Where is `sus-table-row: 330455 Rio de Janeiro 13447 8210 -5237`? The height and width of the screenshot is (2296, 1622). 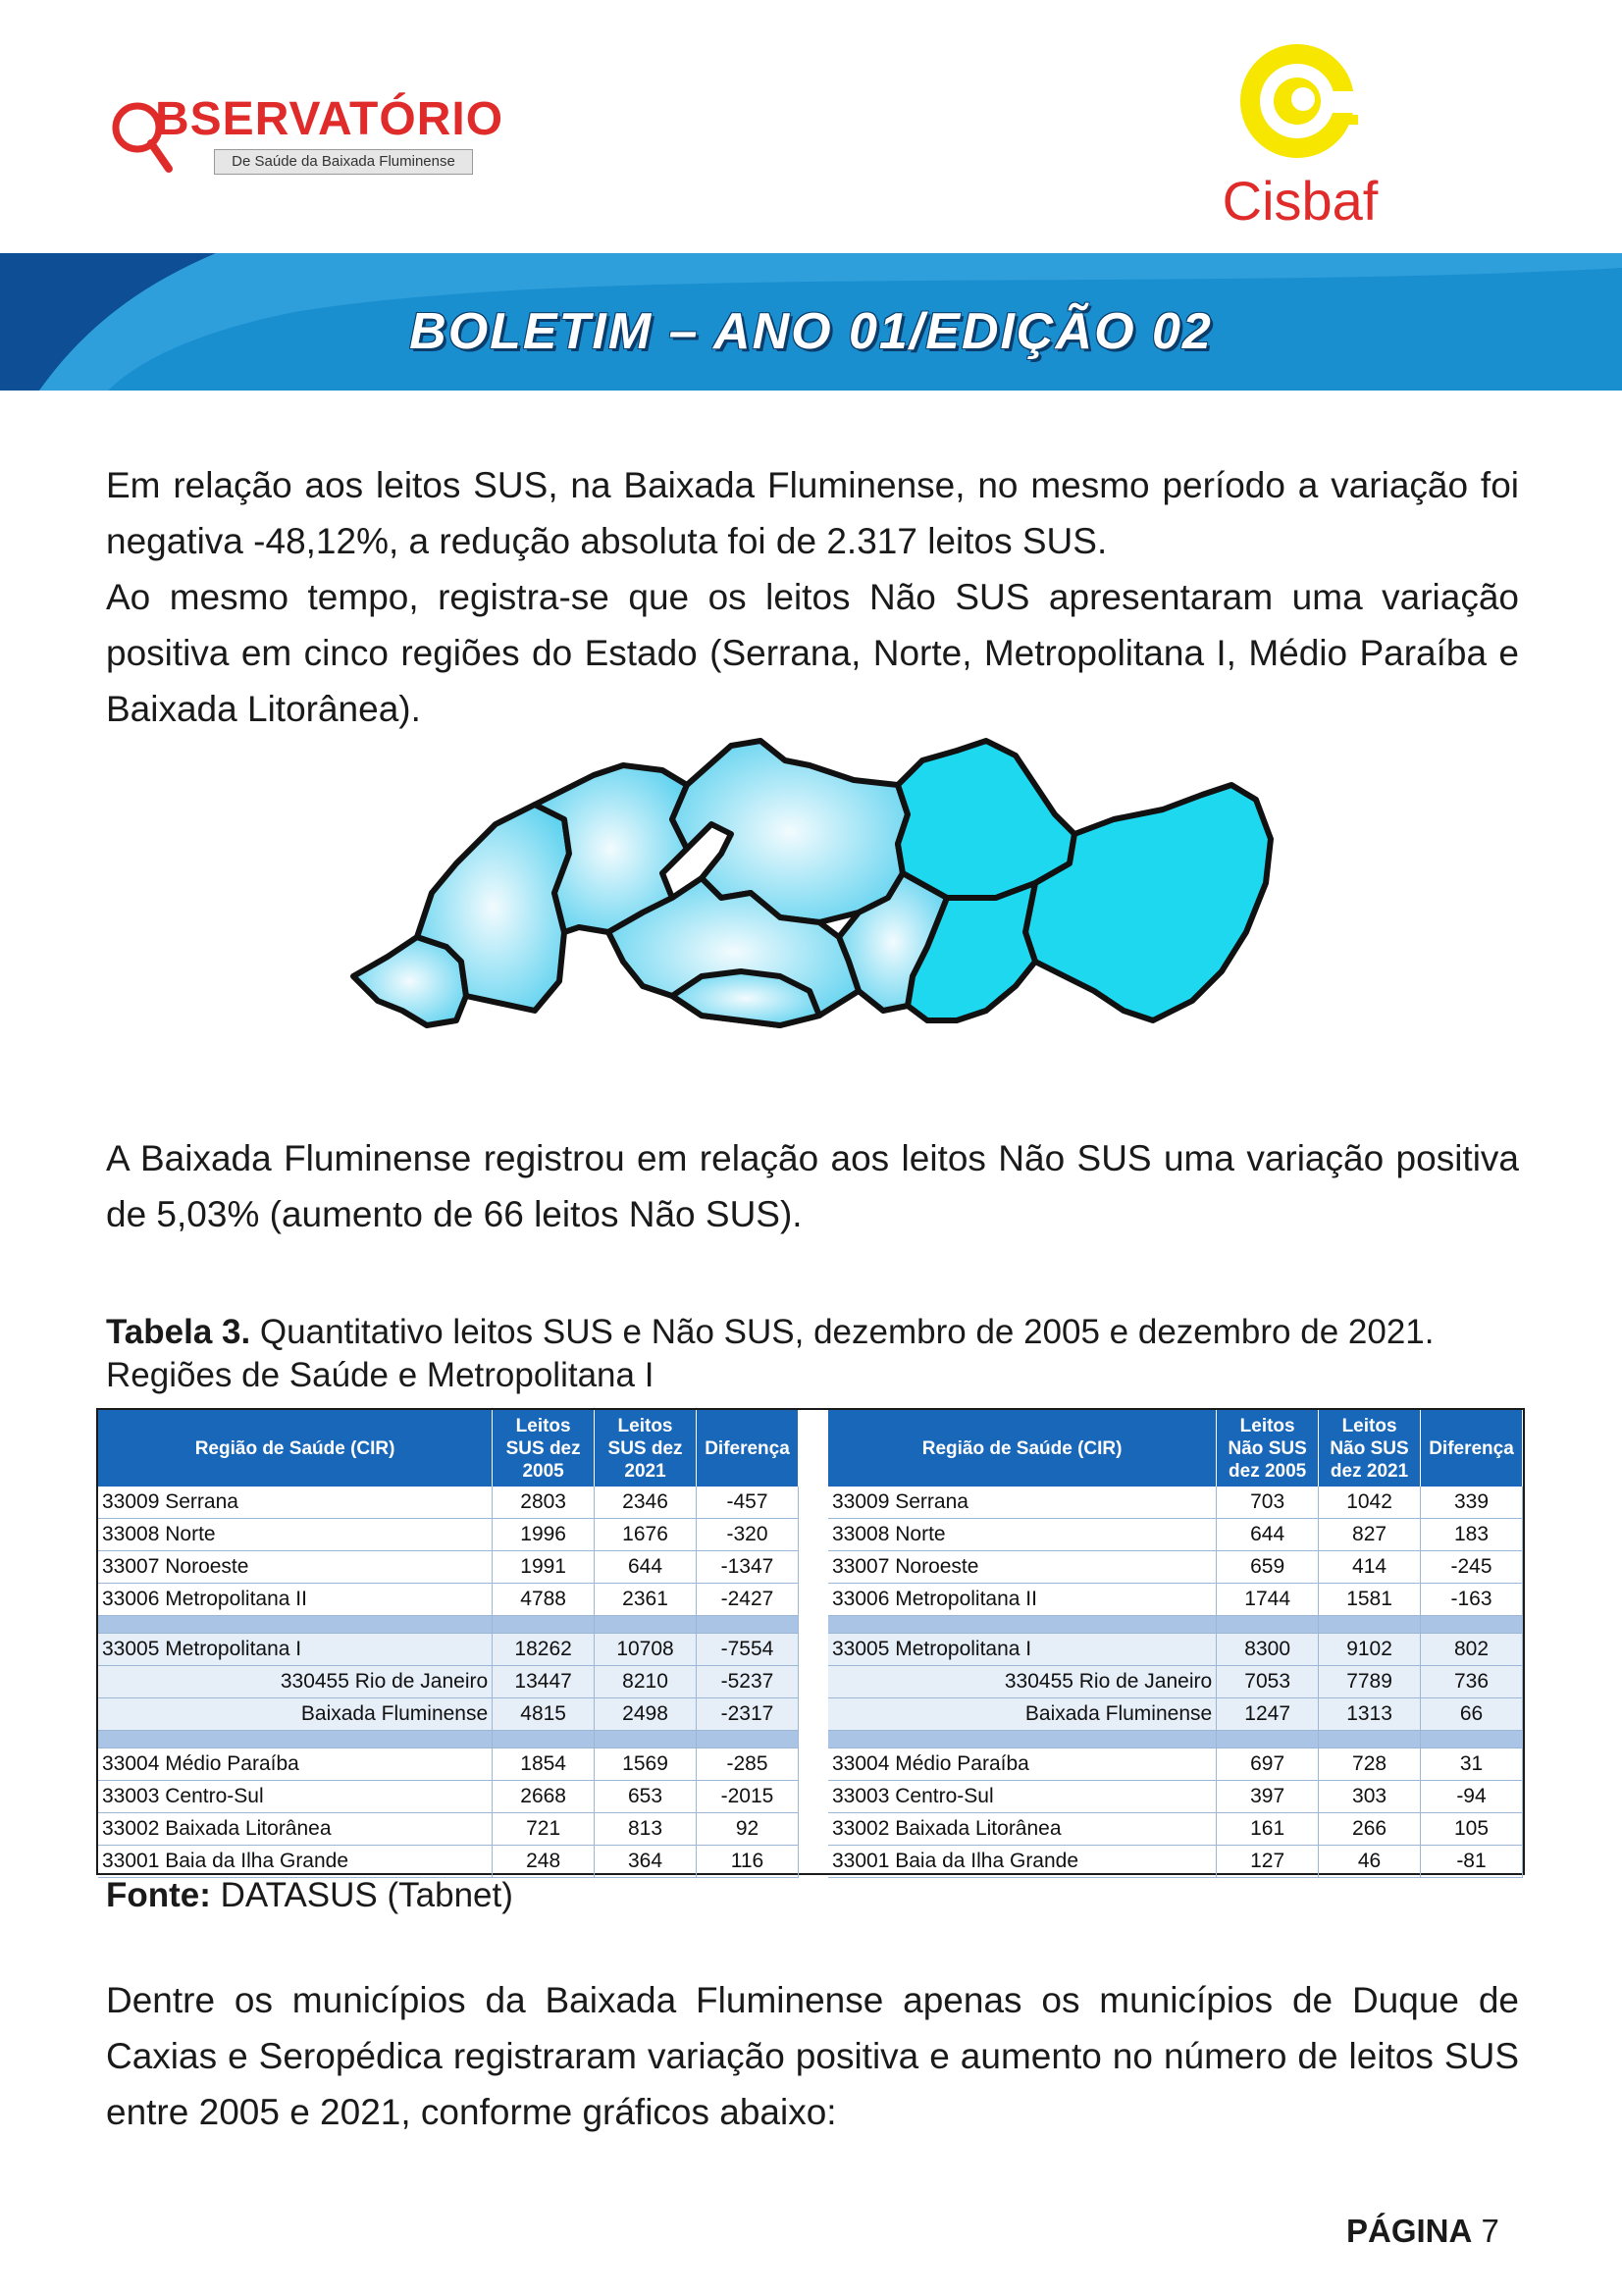
sus-table-row: 330455 Rio de Janeiro 13447 8210 -5237 is located at coordinates (449, 1681).